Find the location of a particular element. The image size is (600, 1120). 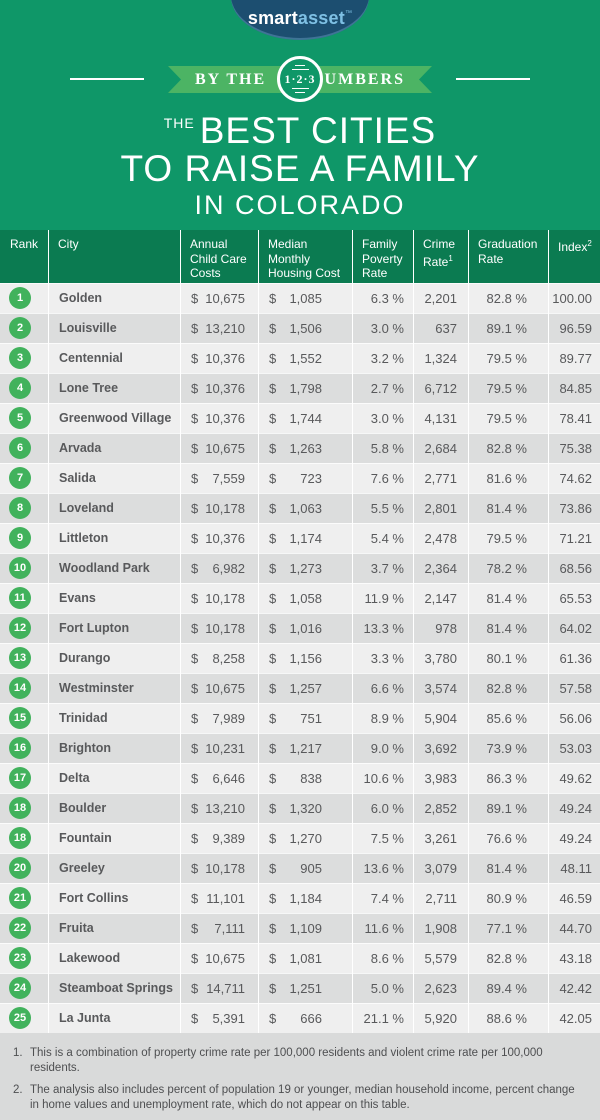

child-care-cost: $14,711 is located at coordinates (219, 988).